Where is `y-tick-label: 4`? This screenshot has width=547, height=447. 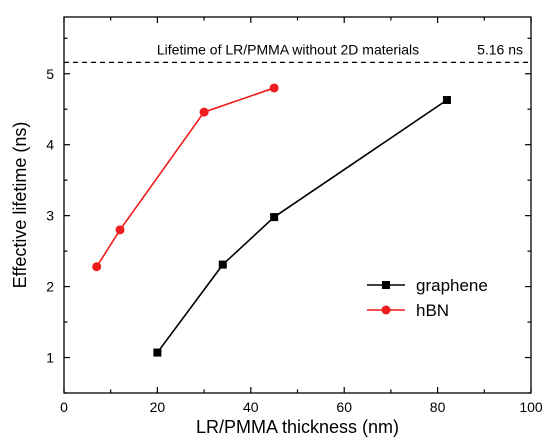 y-tick-label: 4 is located at coordinates (50, 145).